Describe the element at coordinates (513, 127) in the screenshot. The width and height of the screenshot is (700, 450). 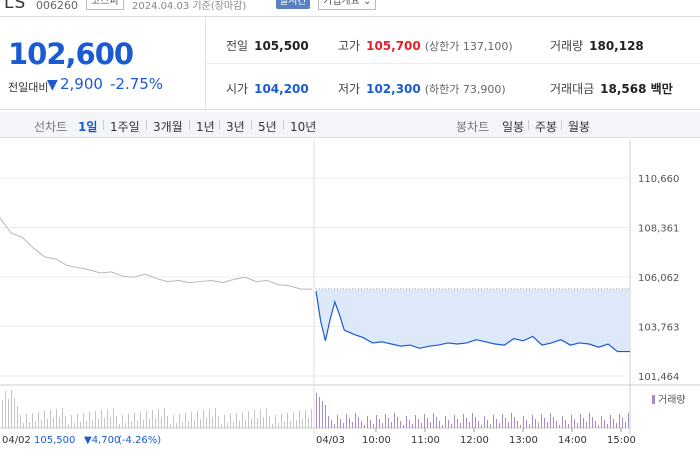
I see `tab-daily-candle: 일봉` at that location.